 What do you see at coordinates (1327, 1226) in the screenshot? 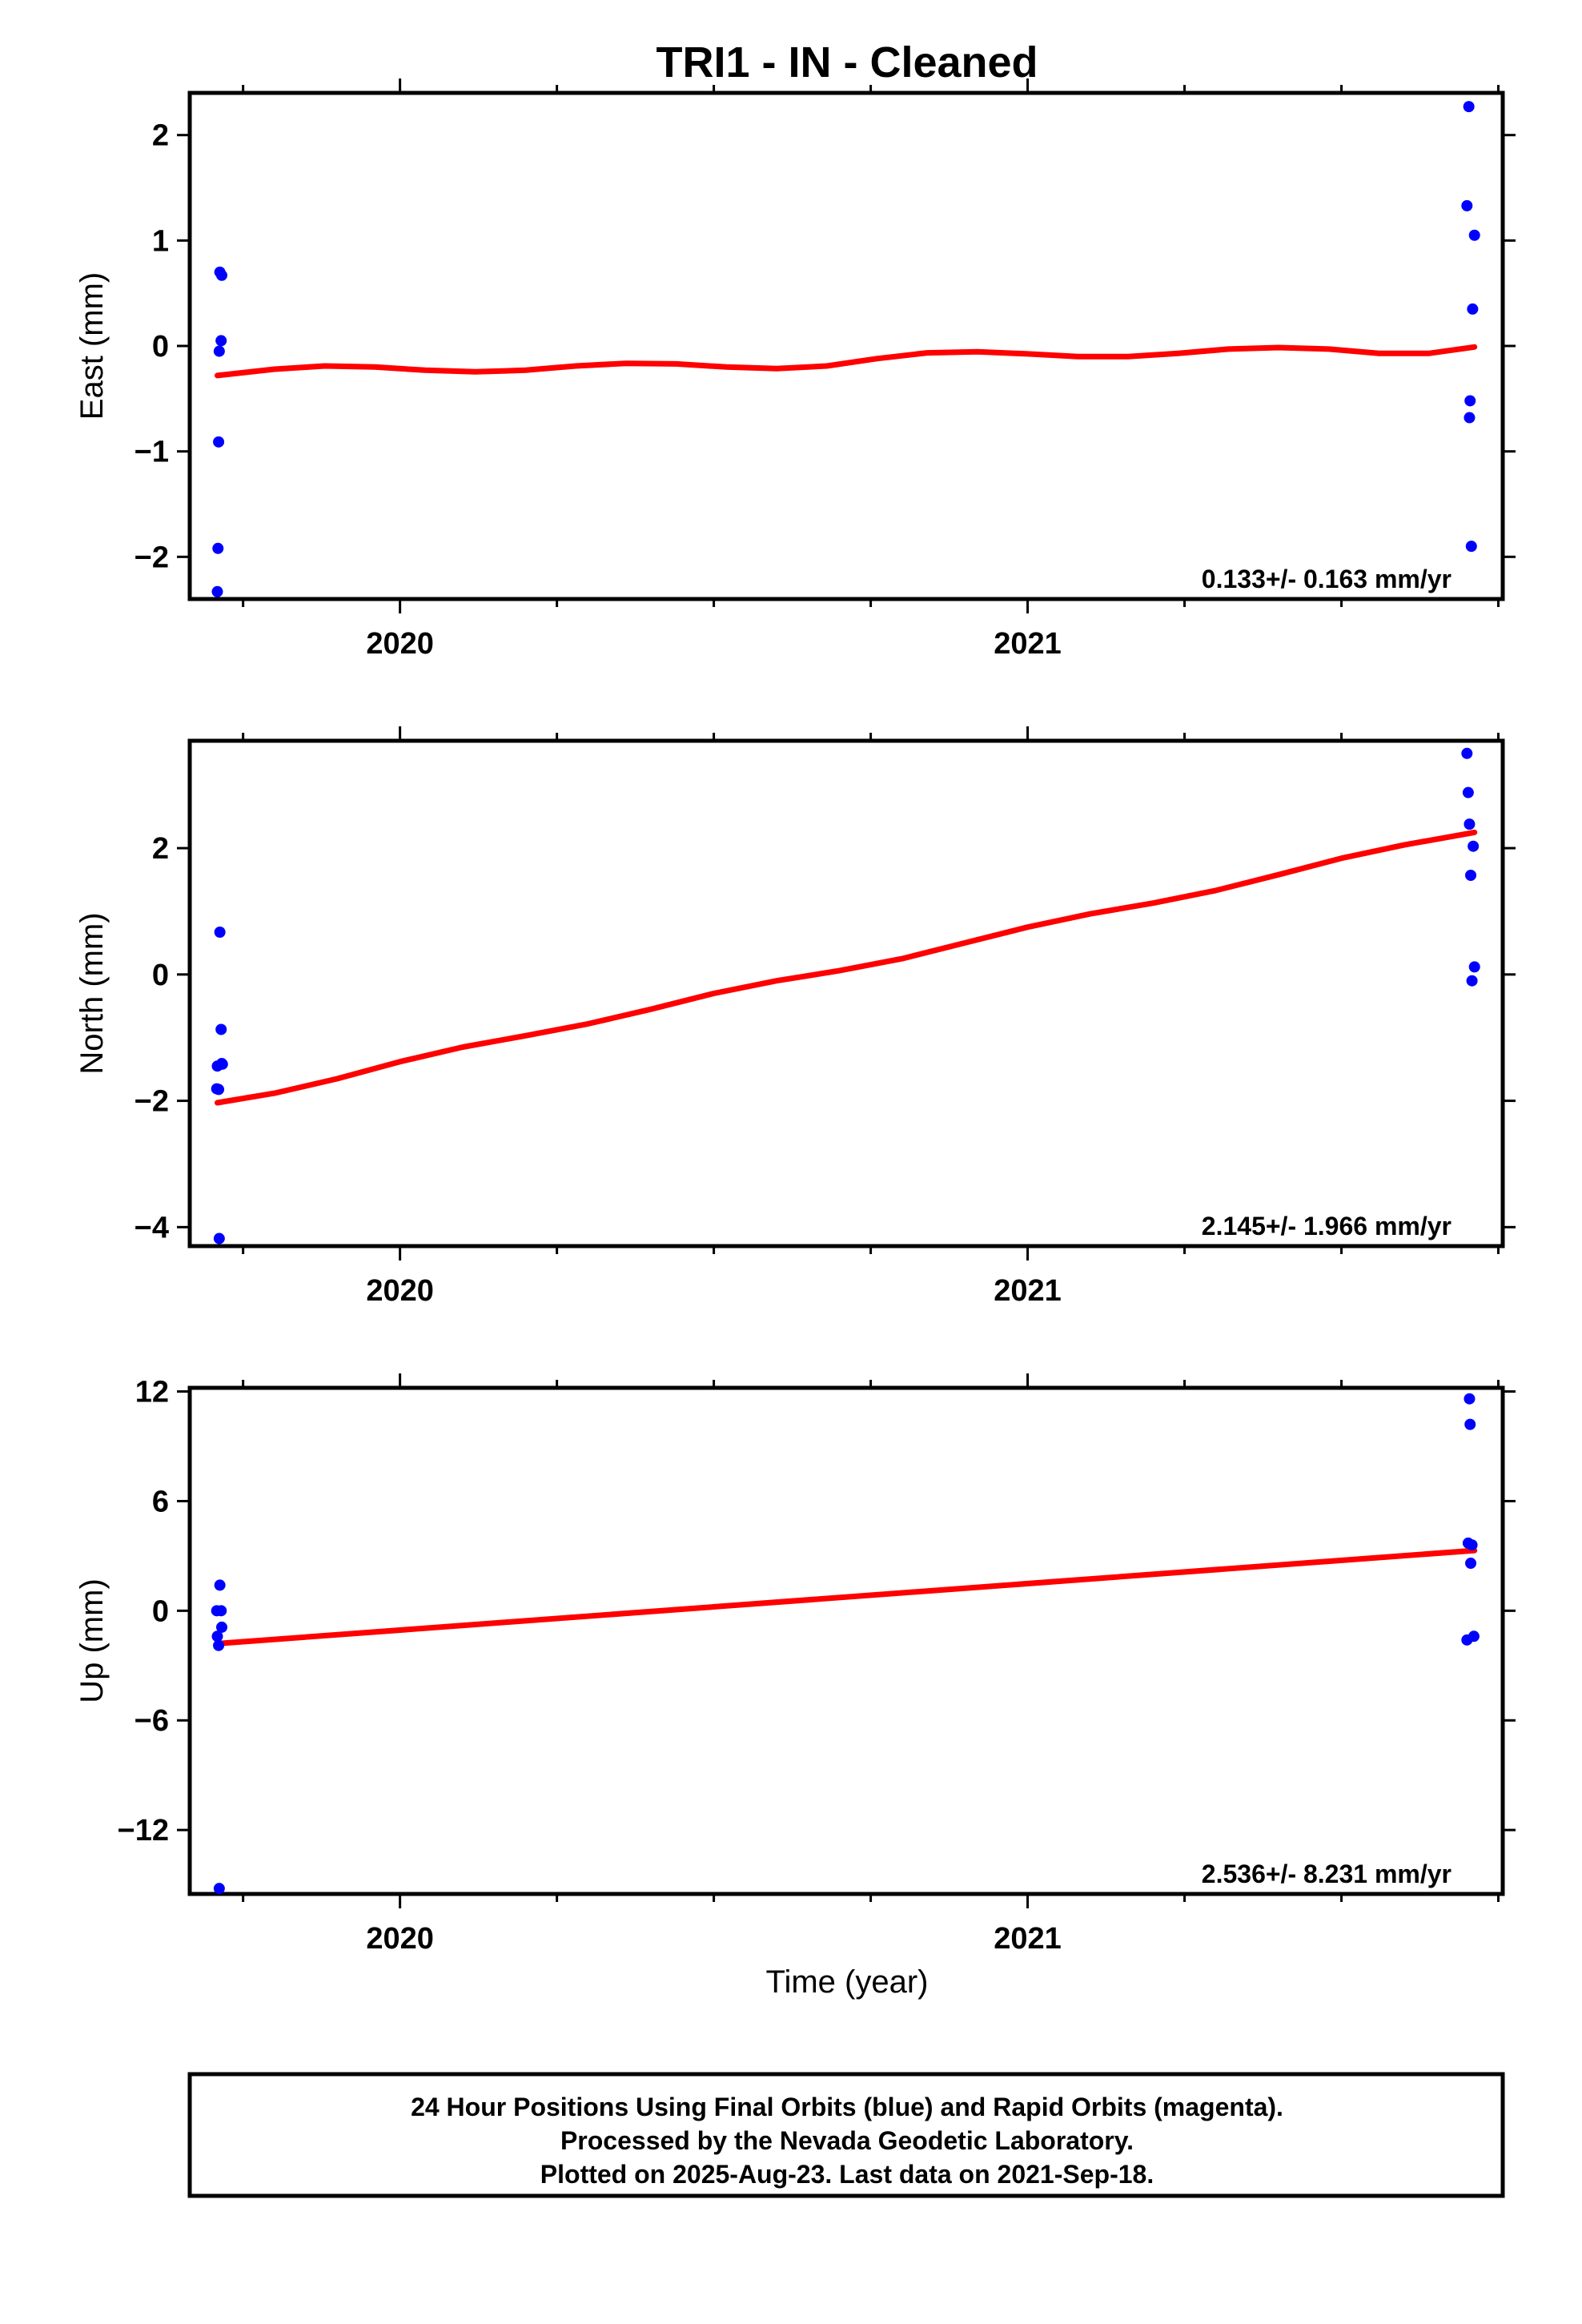
I see `north-rate-label: 2.145+/- 1.966 mm/yr` at bounding box center [1327, 1226].